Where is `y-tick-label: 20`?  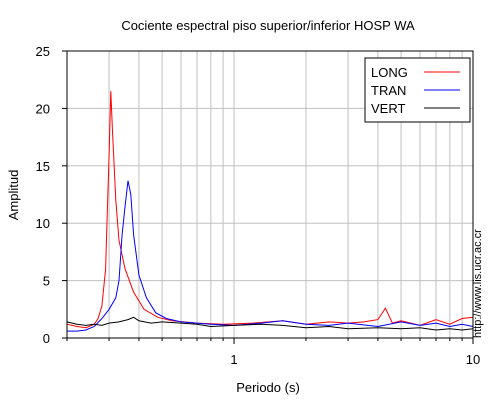 y-tick-label: 20 is located at coordinates (43, 108).